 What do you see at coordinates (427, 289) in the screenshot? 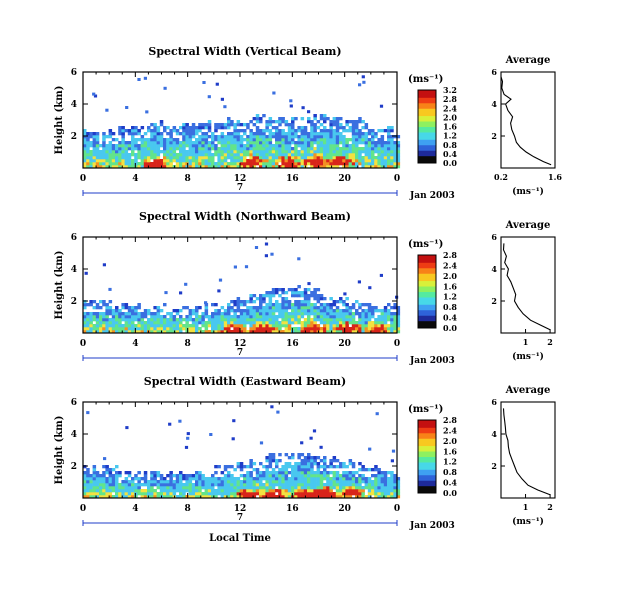
I see `colorbar-segment` at bounding box center [427, 289].